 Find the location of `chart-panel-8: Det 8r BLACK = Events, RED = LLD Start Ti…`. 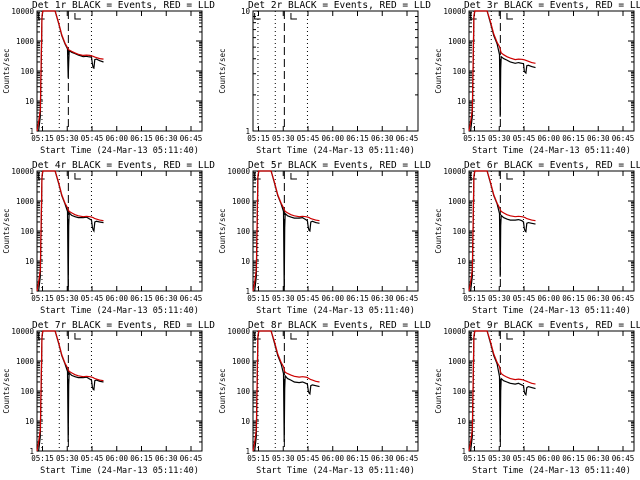

chart-panel-8: Det 8r BLACK = Events, RED = LLD Start Ti… is located at coordinates (324, 398).